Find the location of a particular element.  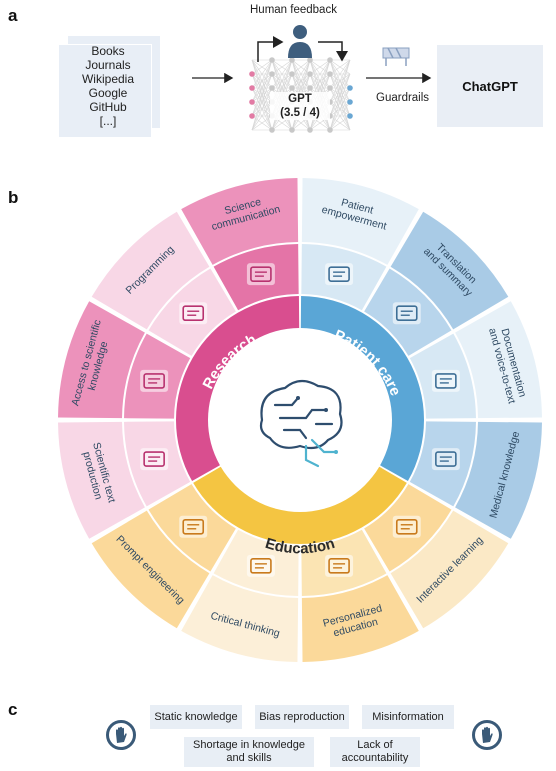

source-item: Wikipedia is located at coordinates (108, 79).